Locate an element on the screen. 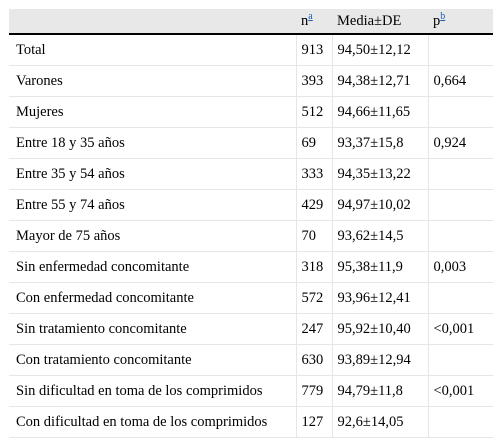 This screenshot has width=502, height=443. row-p: 0,003 is located at coordinates (460, 267).